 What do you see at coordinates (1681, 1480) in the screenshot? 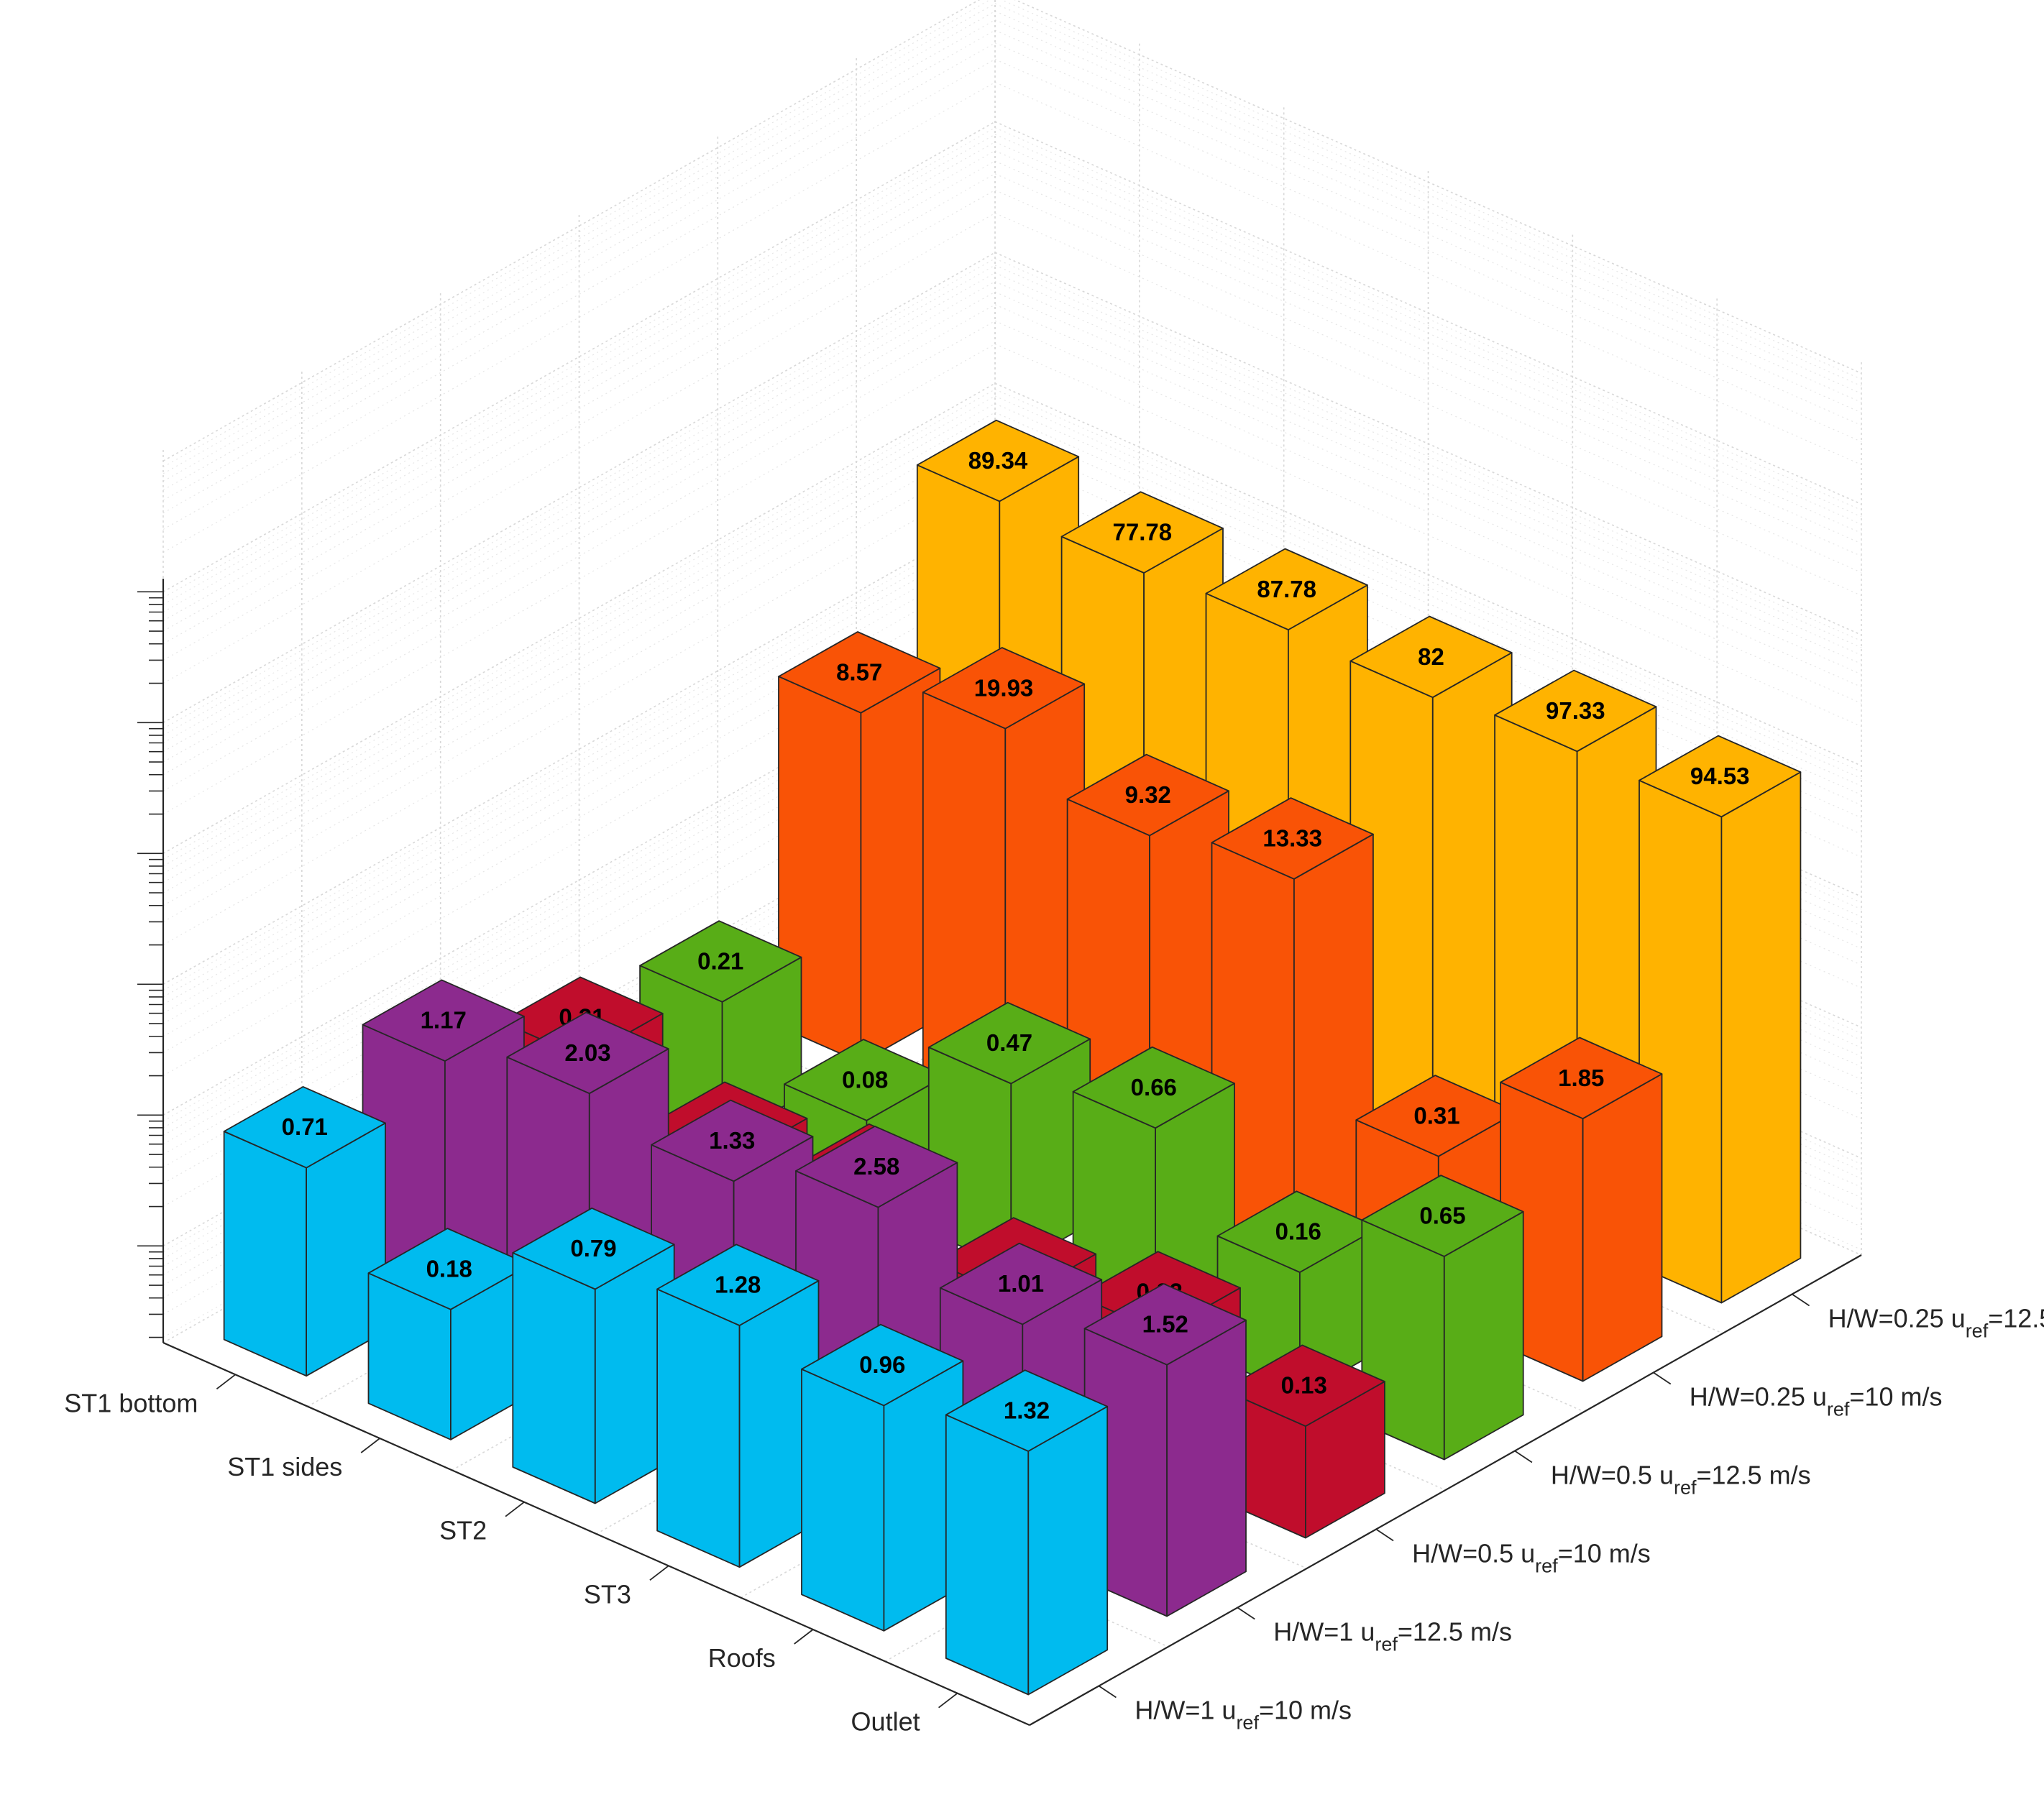
I see `case-tick-label: H/W=0.5 uref=12.5 m/s` at bounding box center [1681, 1480].